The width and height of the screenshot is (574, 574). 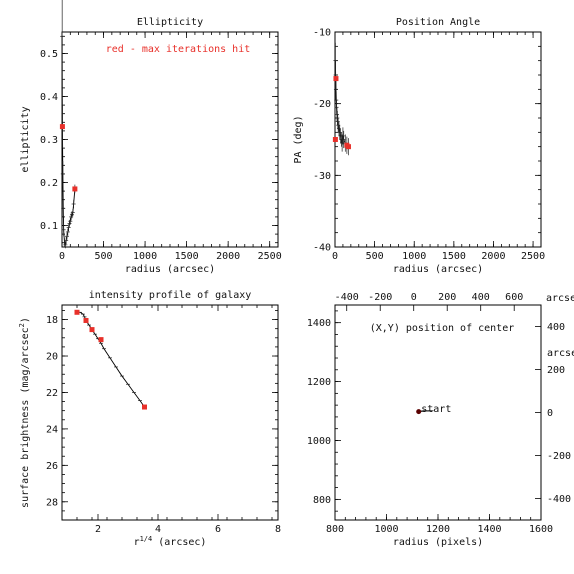 I want to click on top-axis-tick-label: -200, so click(x=380, y=297).